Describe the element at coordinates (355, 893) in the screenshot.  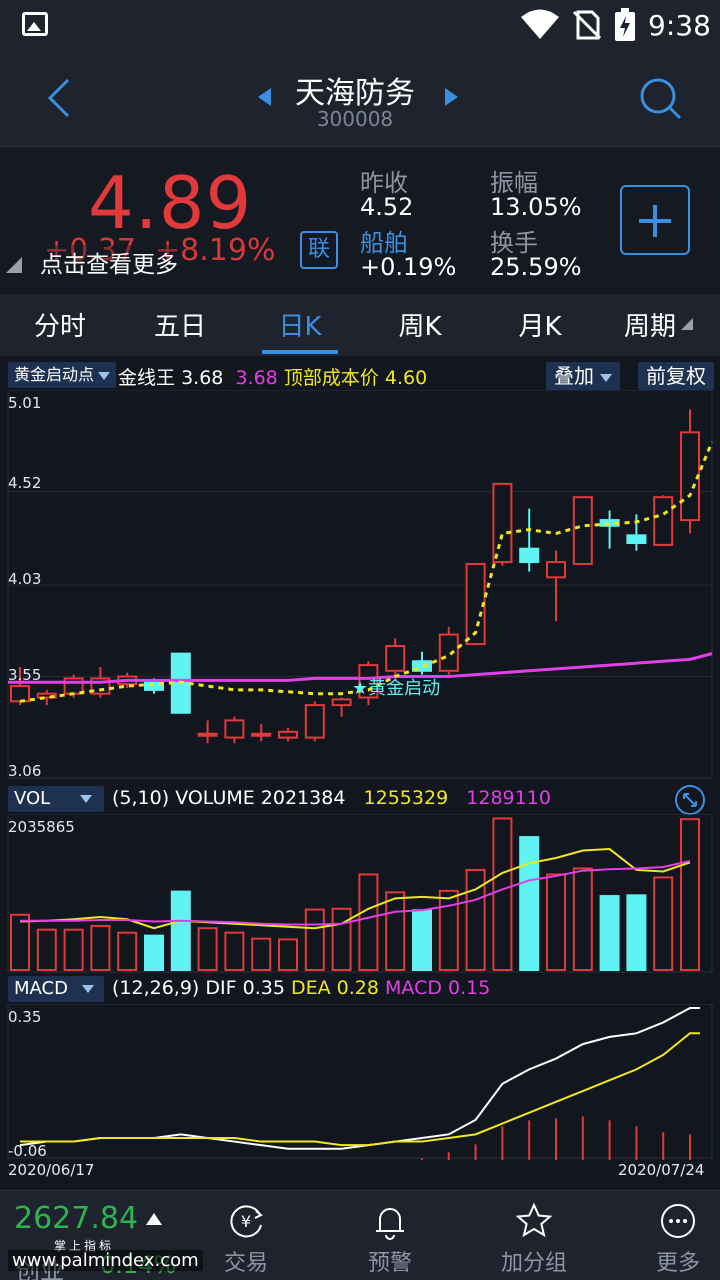
I see `vol-ma10-line` at that location.